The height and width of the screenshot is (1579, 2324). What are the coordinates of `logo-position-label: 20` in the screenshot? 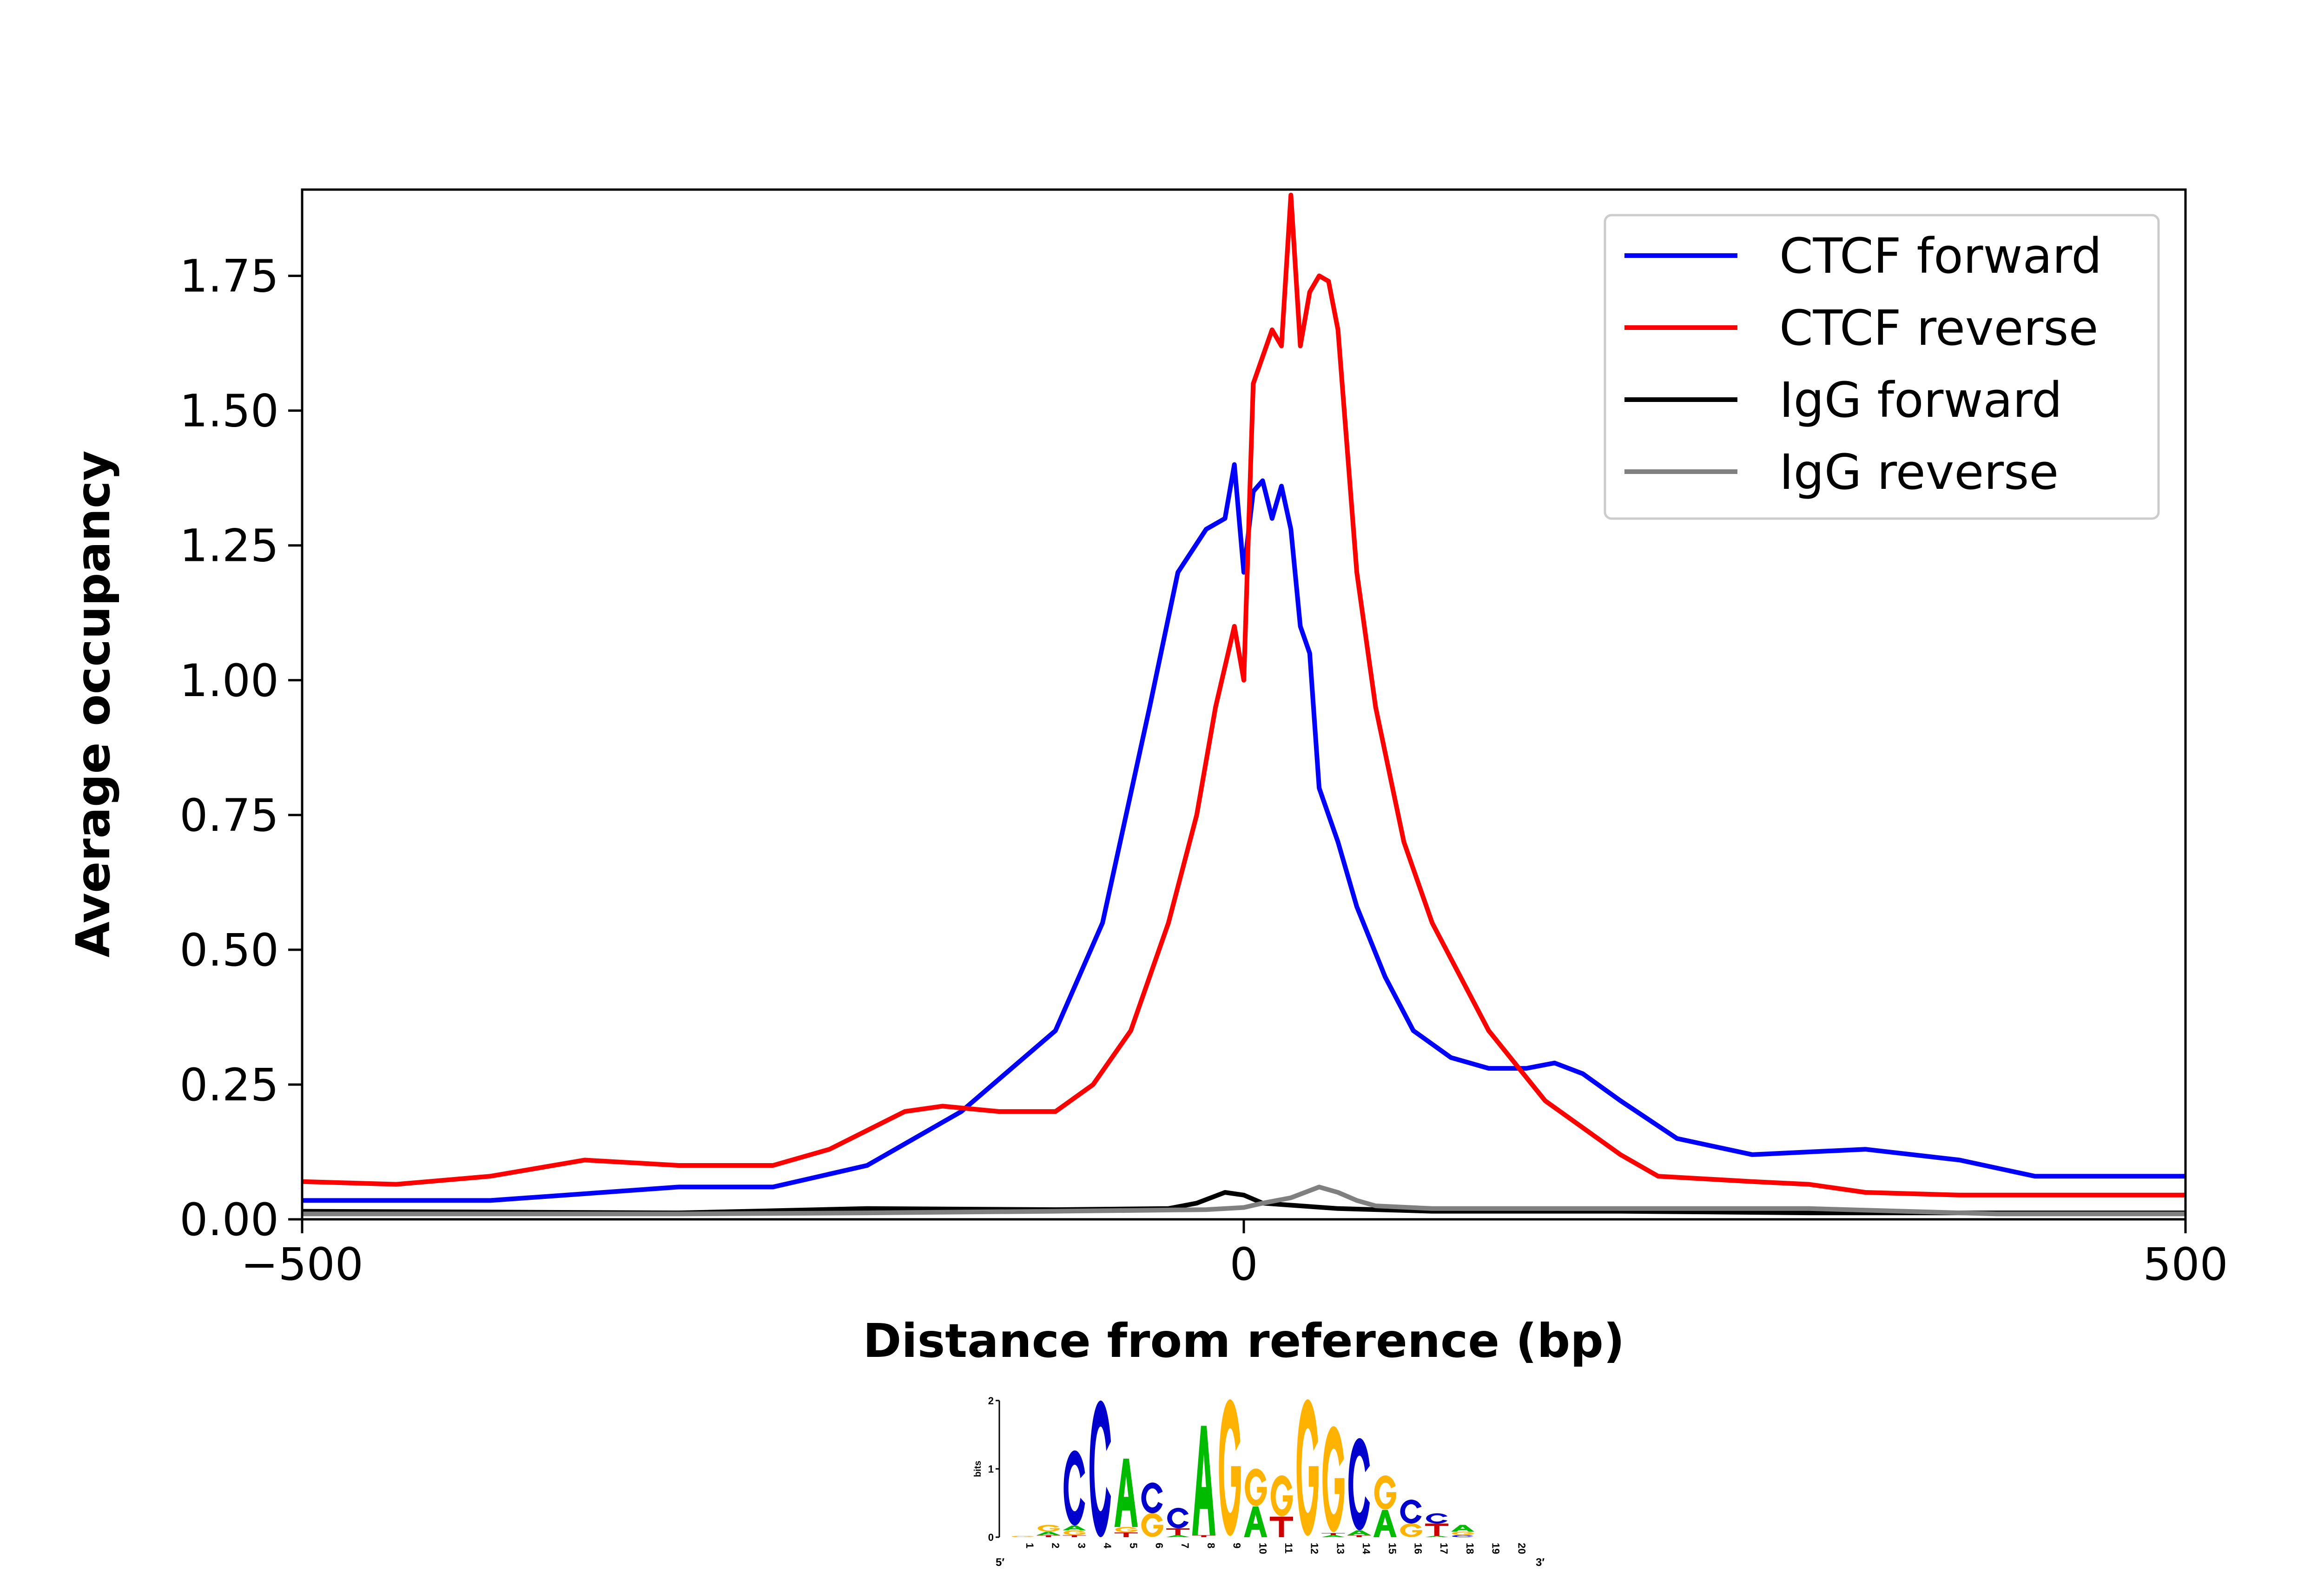 It's located at (1521, 1548).